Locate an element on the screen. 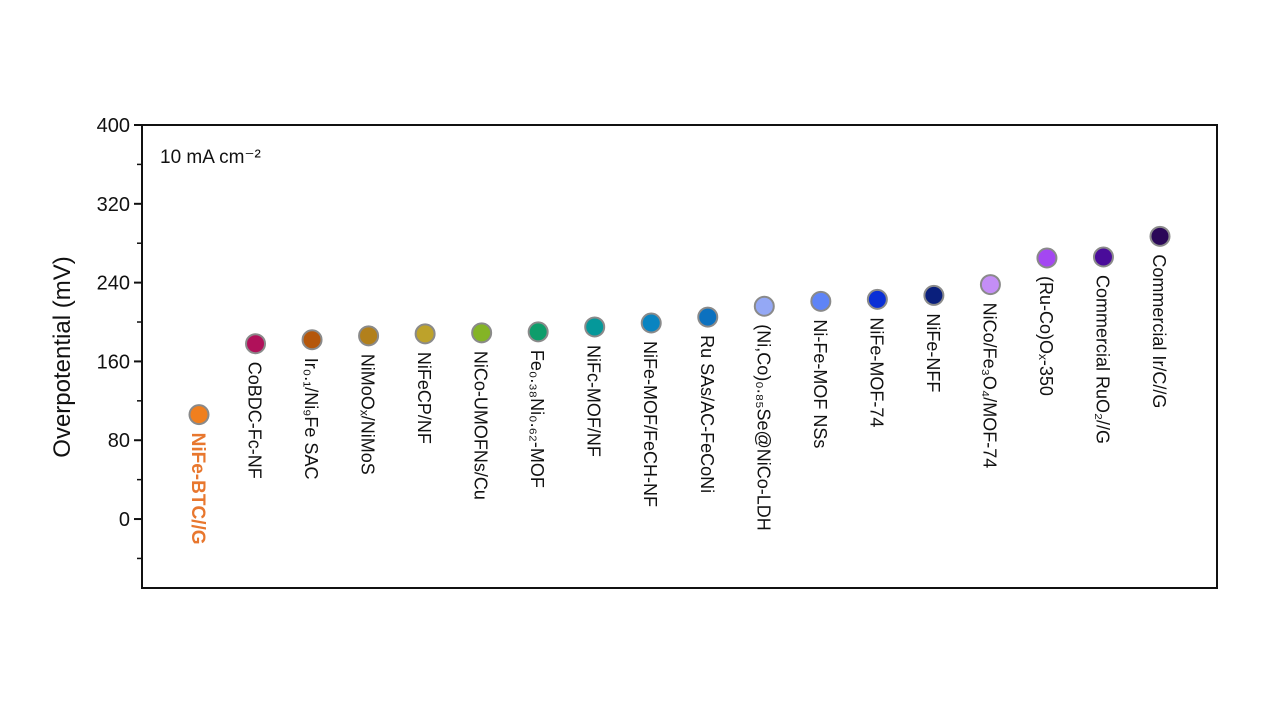 This screenshot has height=720, width=1280. y-tick-label: 400 is located at coordinates (113, 126).